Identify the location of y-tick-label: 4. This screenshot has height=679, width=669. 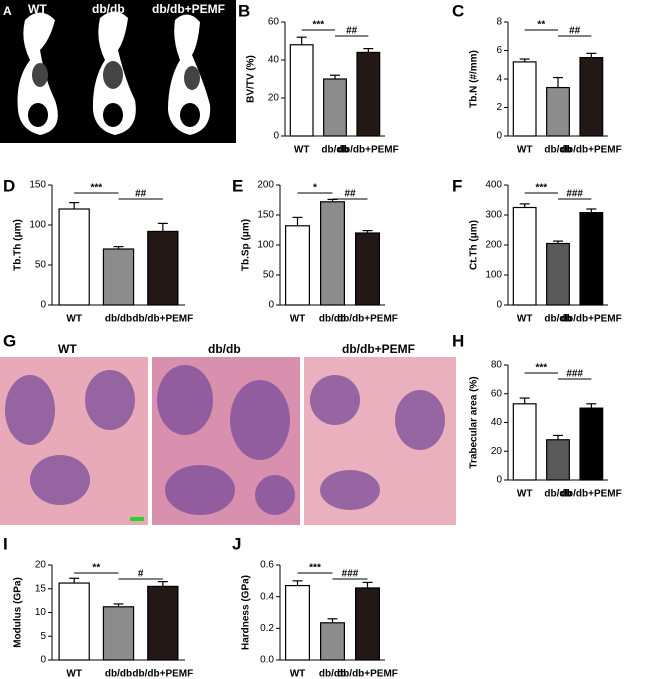
(499, 79).